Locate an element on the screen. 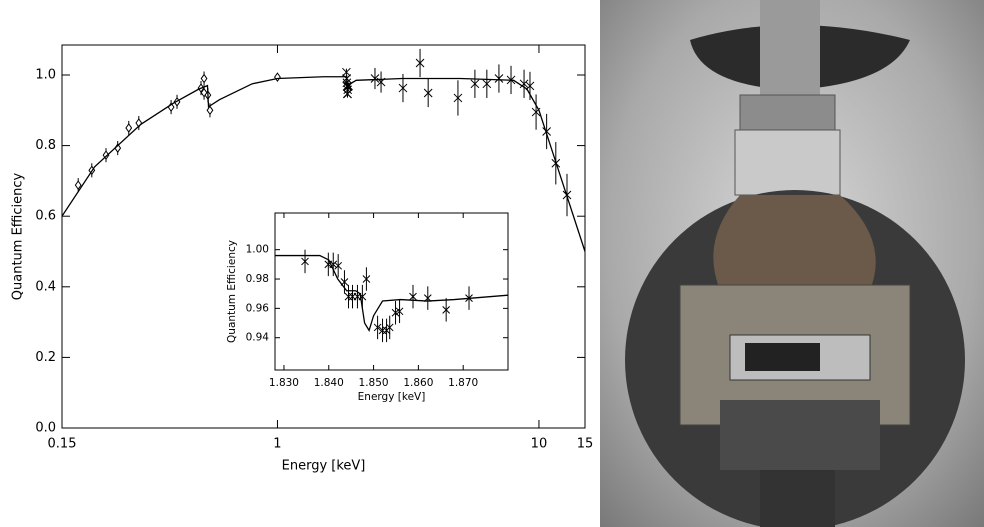 The width and height of the screenshot is (984, 527). x-tick-label: 1.840 is located at coordinates (329, 383).